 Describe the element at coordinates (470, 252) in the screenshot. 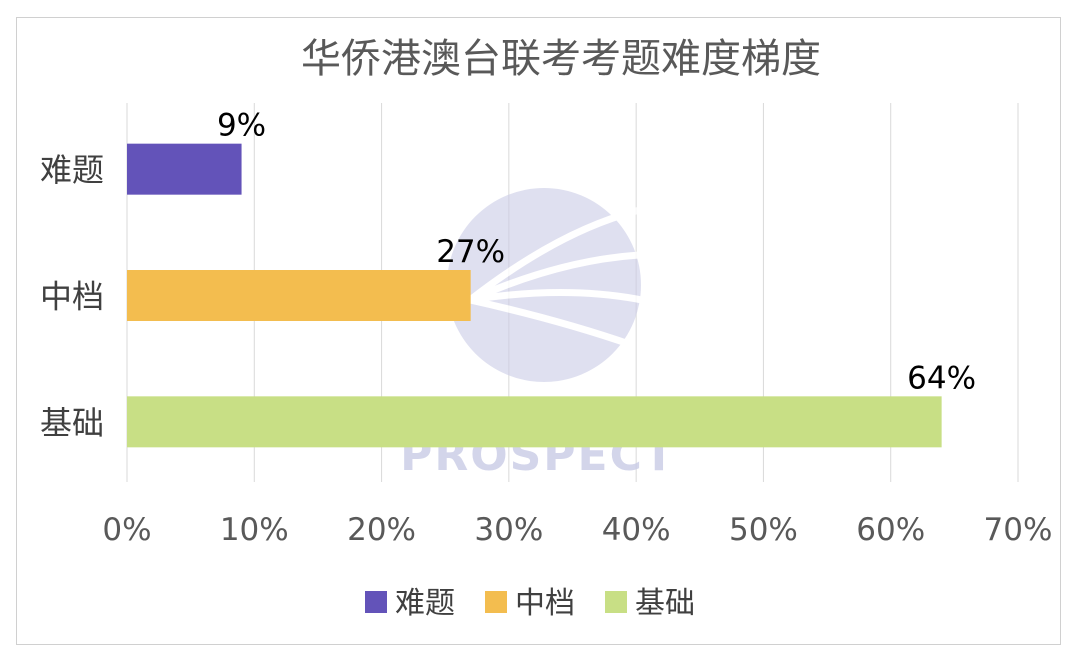

I see `data-label: 27%` at that location.